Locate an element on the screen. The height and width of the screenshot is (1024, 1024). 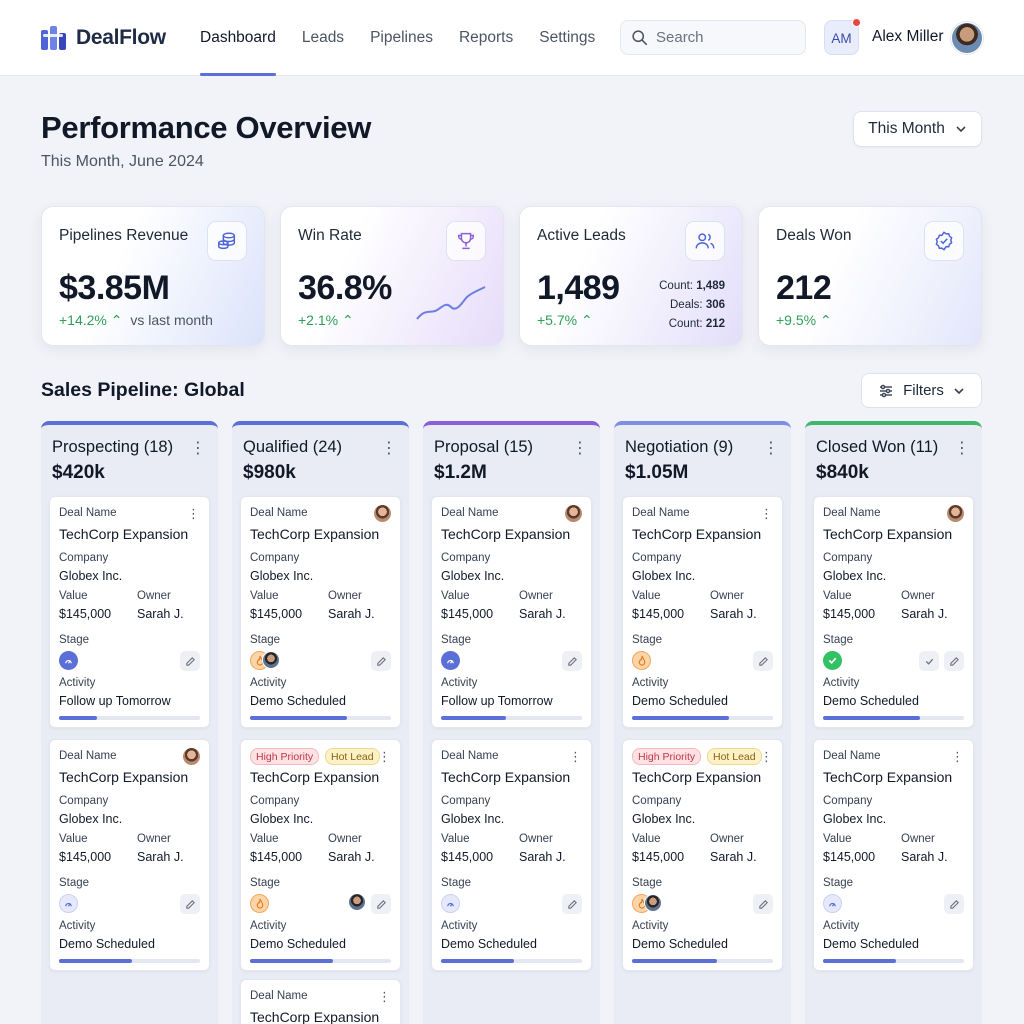
kpi-value: 1,489 is located at coordinates (578, 288).